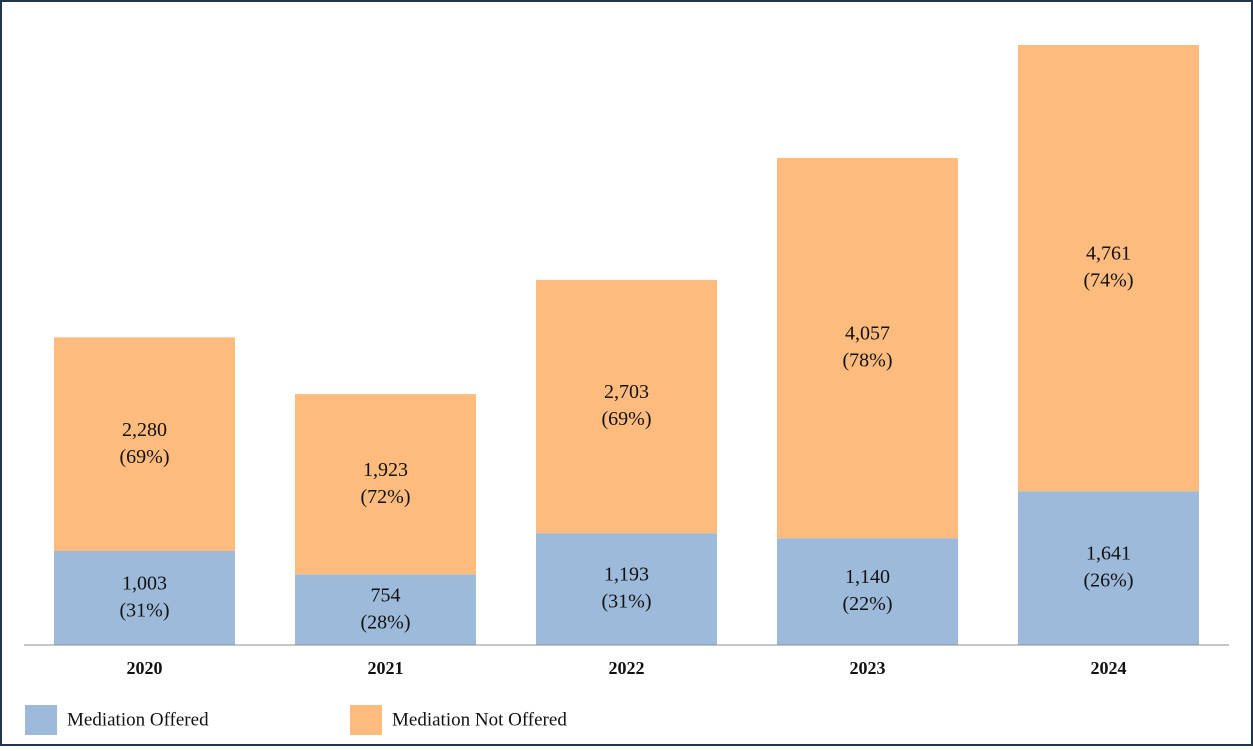 Image resolution: width=1253 pixels, height=751 pixels. What do you see at coordinates (1108, 554) in the screenshot?
I see `value-label: 1,641` at bounding box center [1108, 554].